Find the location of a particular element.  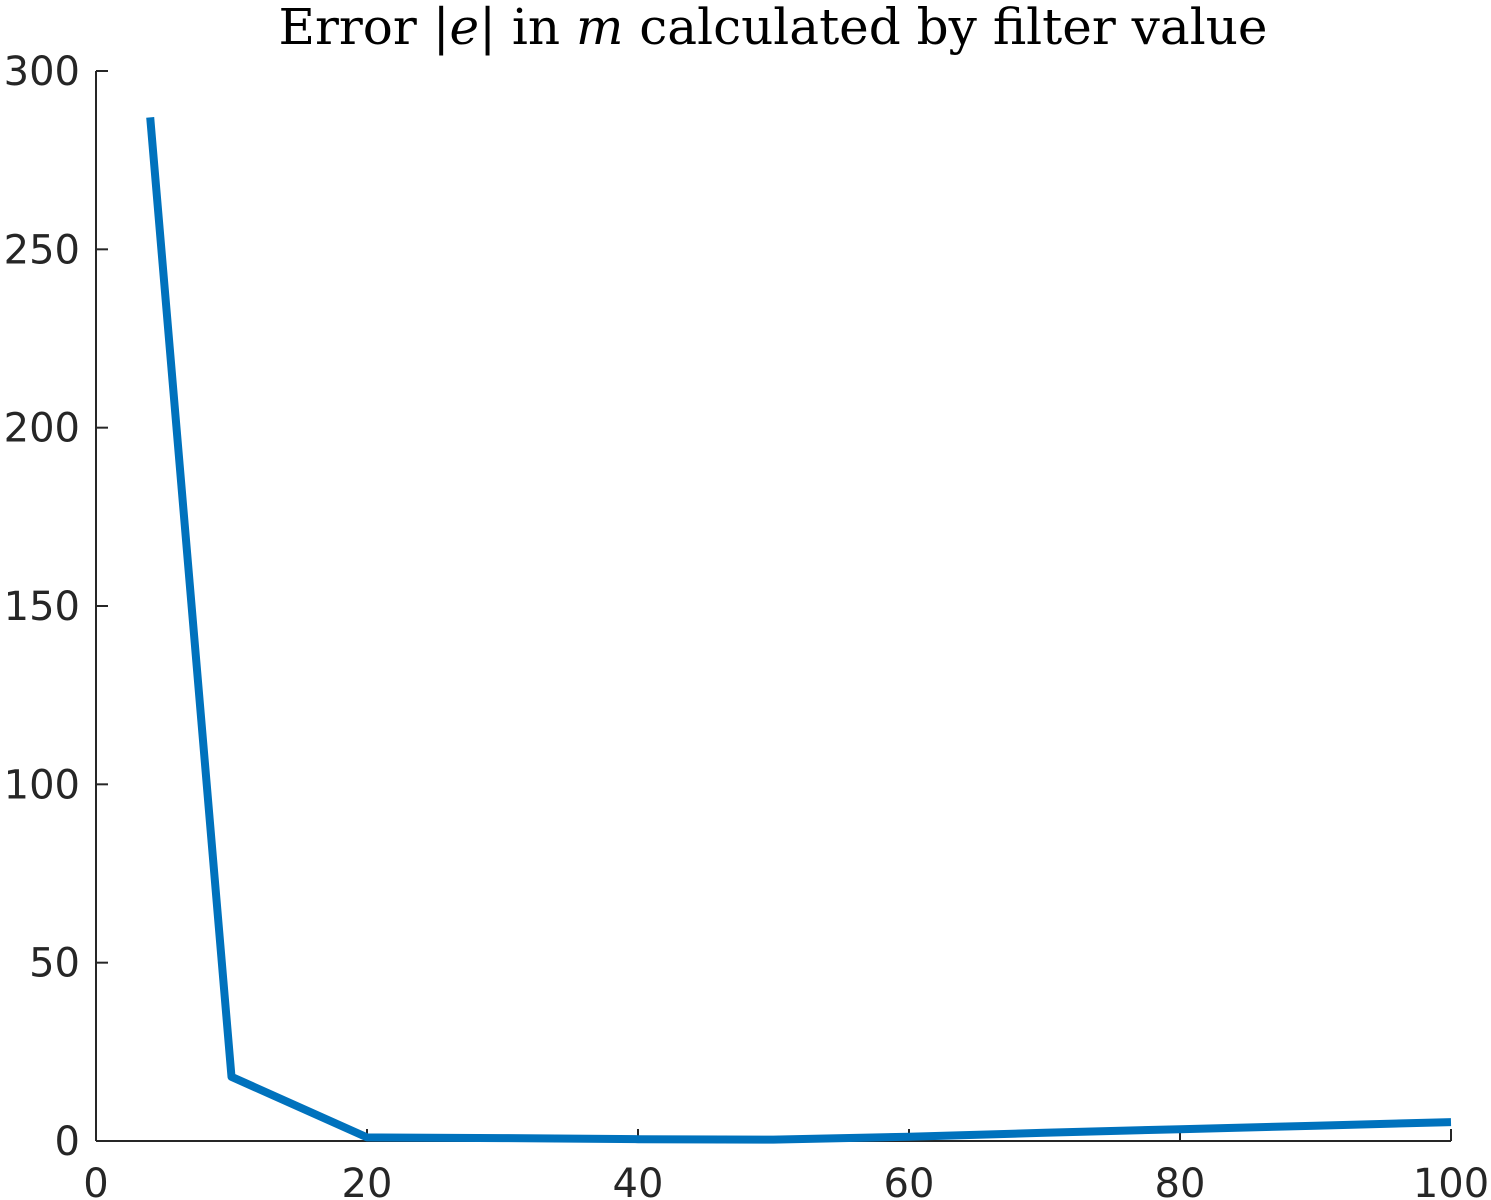

y-tick-label: 100 is located at coordinates (42, 785).